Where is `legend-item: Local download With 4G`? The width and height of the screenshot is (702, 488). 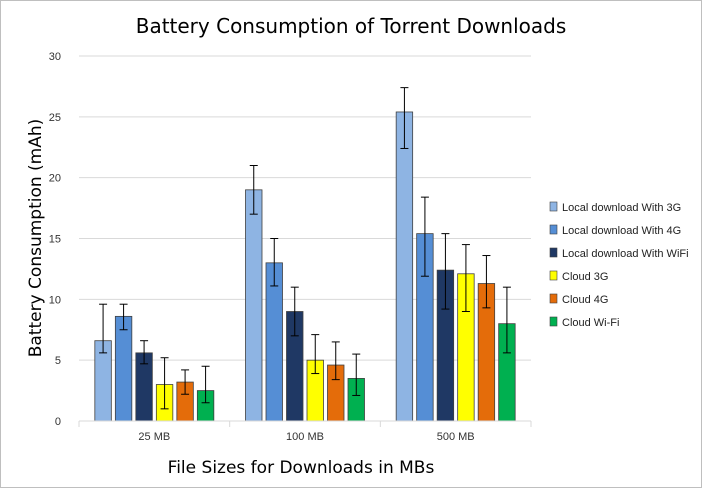 legend-item: Local download With 4G is located at coordinates (615, 230).